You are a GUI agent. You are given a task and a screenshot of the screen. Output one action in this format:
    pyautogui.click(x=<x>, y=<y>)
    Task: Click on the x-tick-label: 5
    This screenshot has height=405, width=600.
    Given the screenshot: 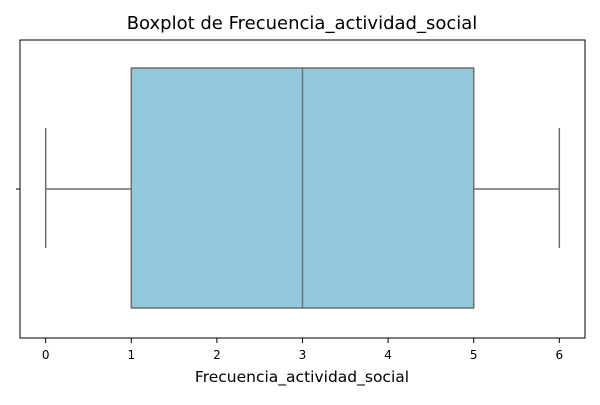 What is the action you would take?
    pyautogui.click(x=474, y=355)
    